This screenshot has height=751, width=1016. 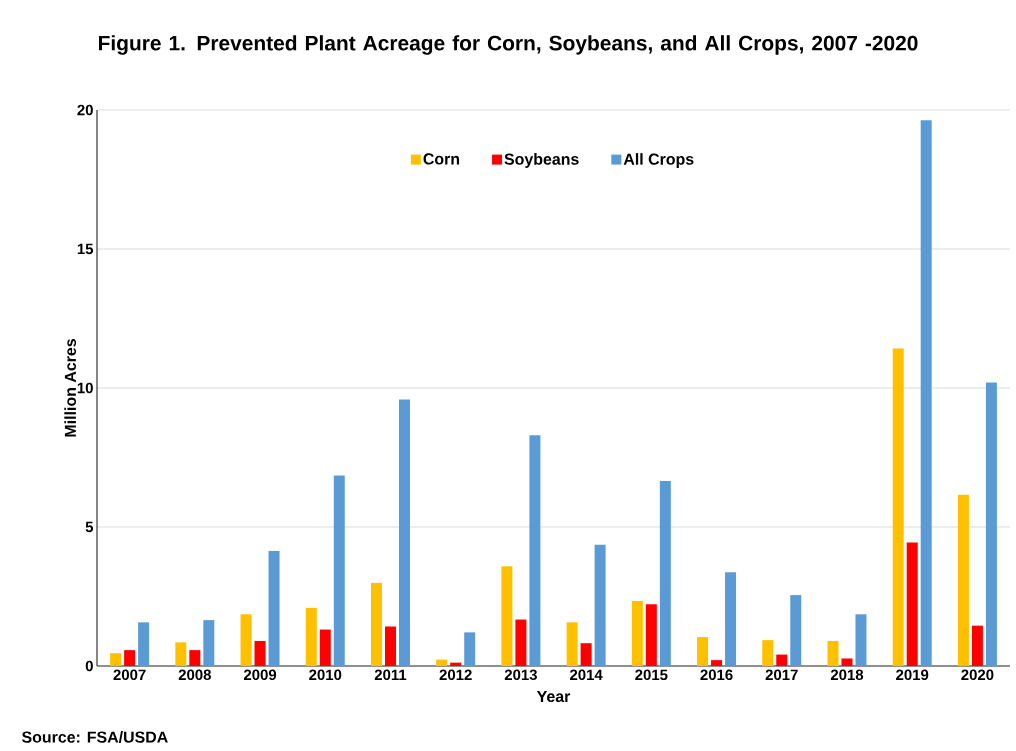 What do you see at coordinates (586, 675) in the screenshot?
I see `x-tick-label: 2014` at bounding box center [586, 675].